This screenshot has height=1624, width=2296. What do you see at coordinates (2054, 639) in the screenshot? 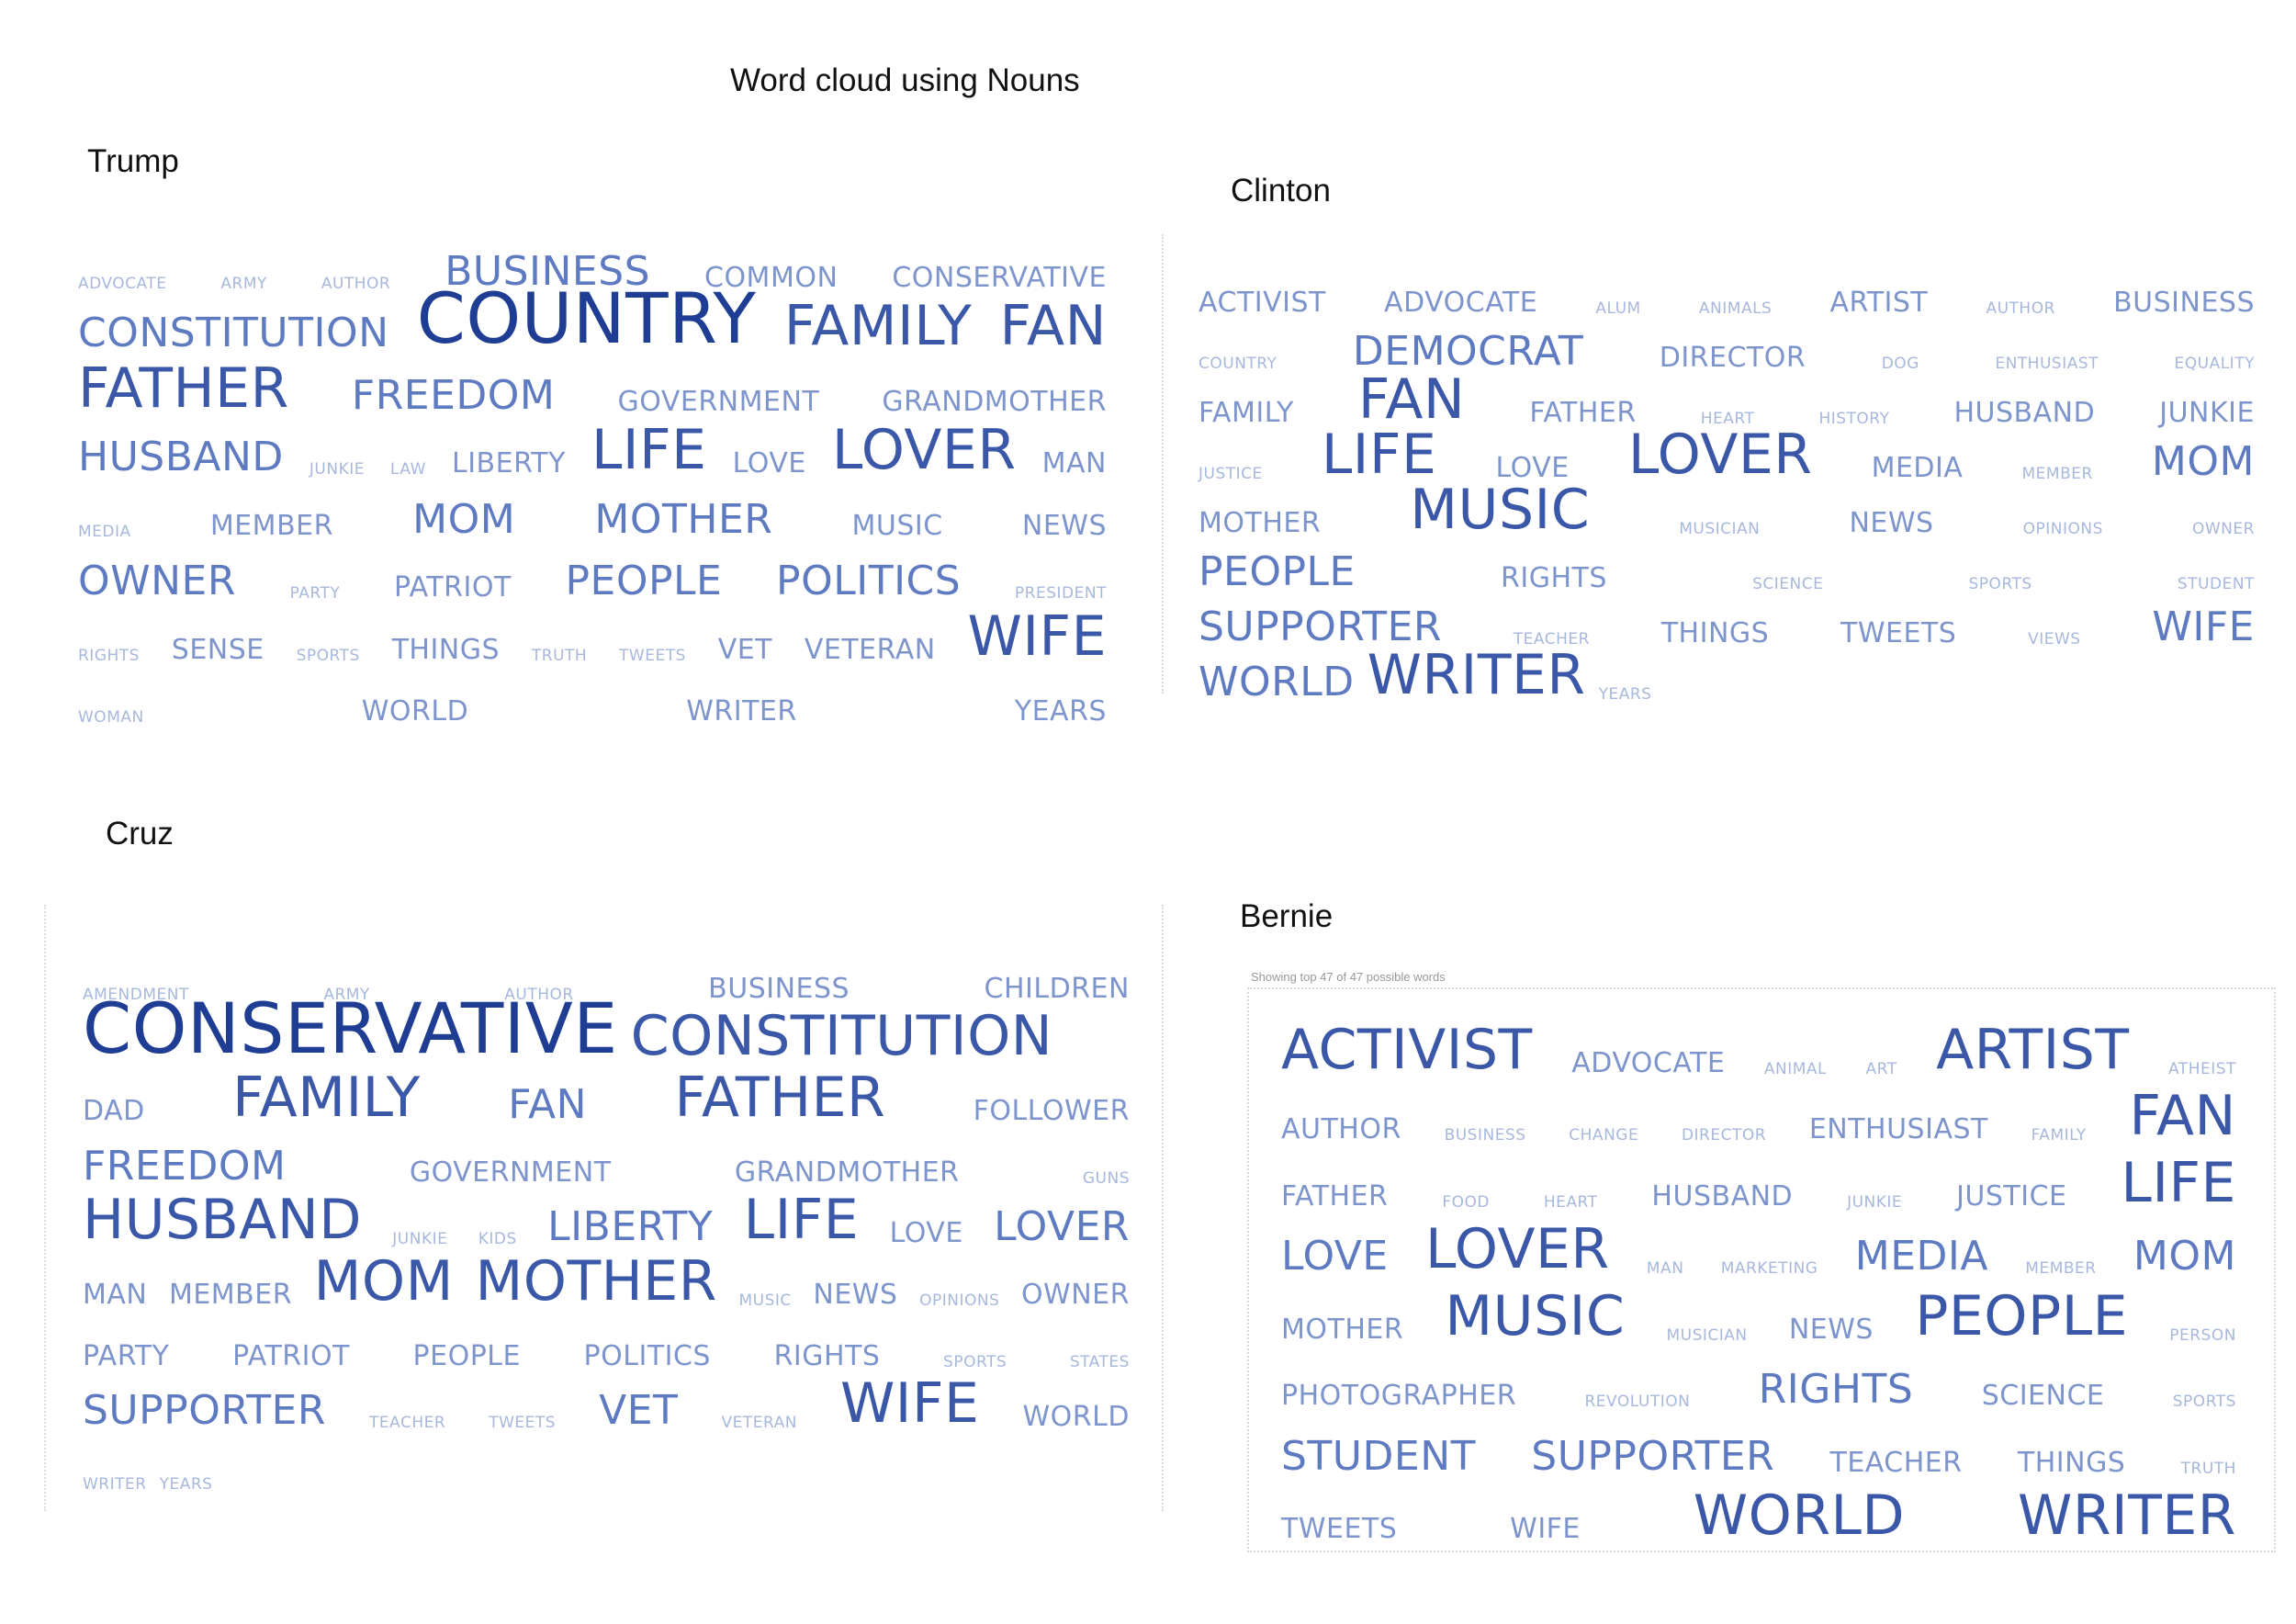
I see `cloud-word: VIEWS` at bounding box center [2054, 639].